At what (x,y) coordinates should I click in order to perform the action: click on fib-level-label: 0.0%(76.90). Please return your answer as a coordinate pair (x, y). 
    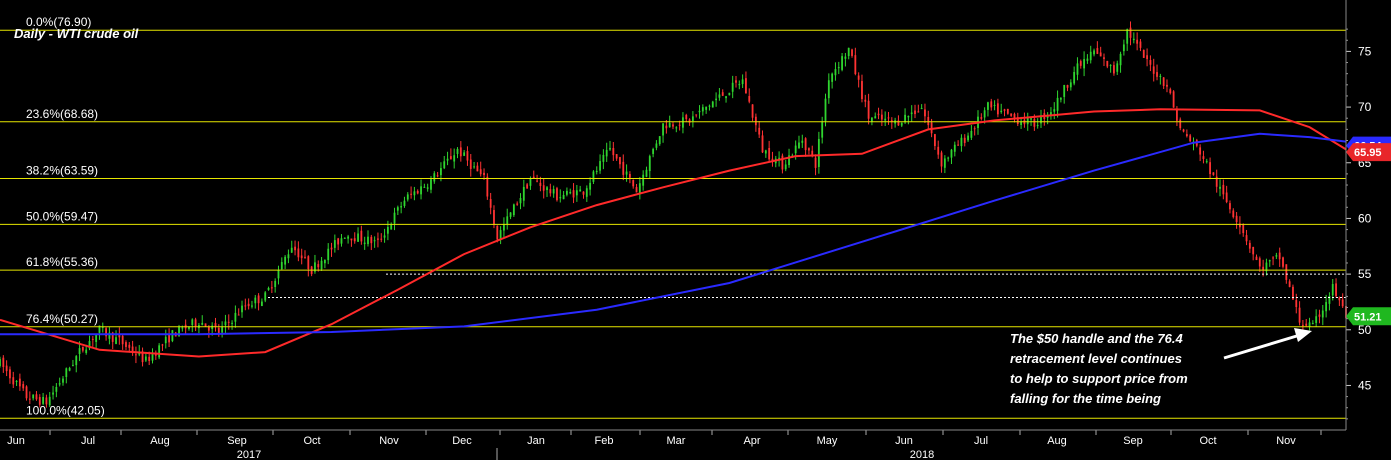
    Looking at the image, I should click on (58, 22).